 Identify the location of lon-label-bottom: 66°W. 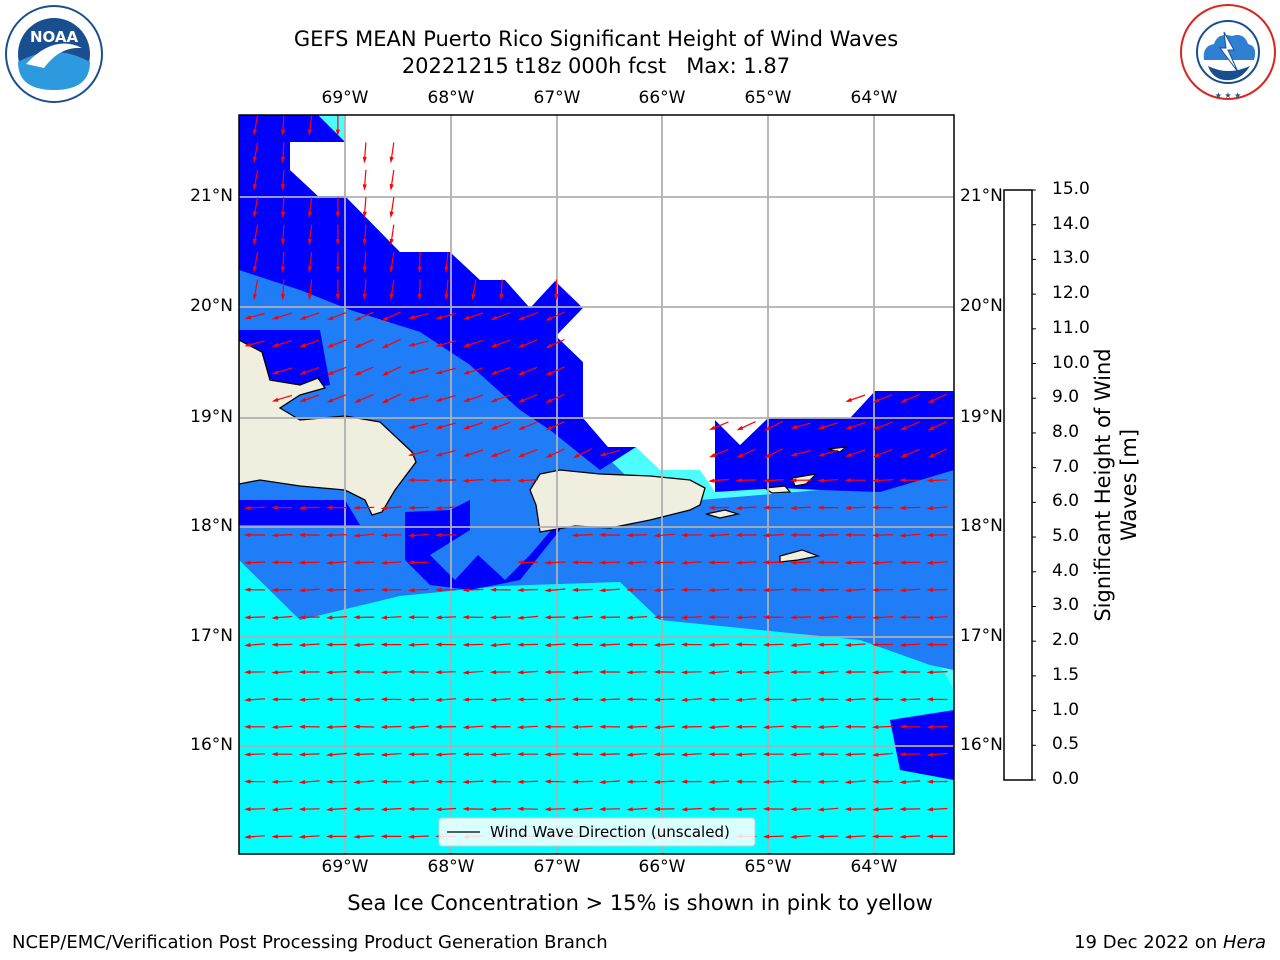
(662, 867).